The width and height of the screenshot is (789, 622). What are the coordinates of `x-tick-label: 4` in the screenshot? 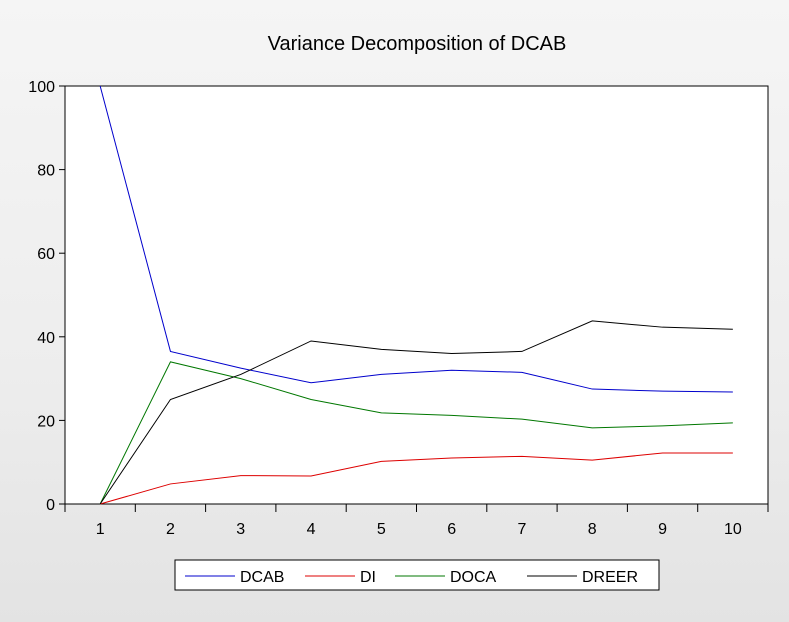 It's located at (311, 529).